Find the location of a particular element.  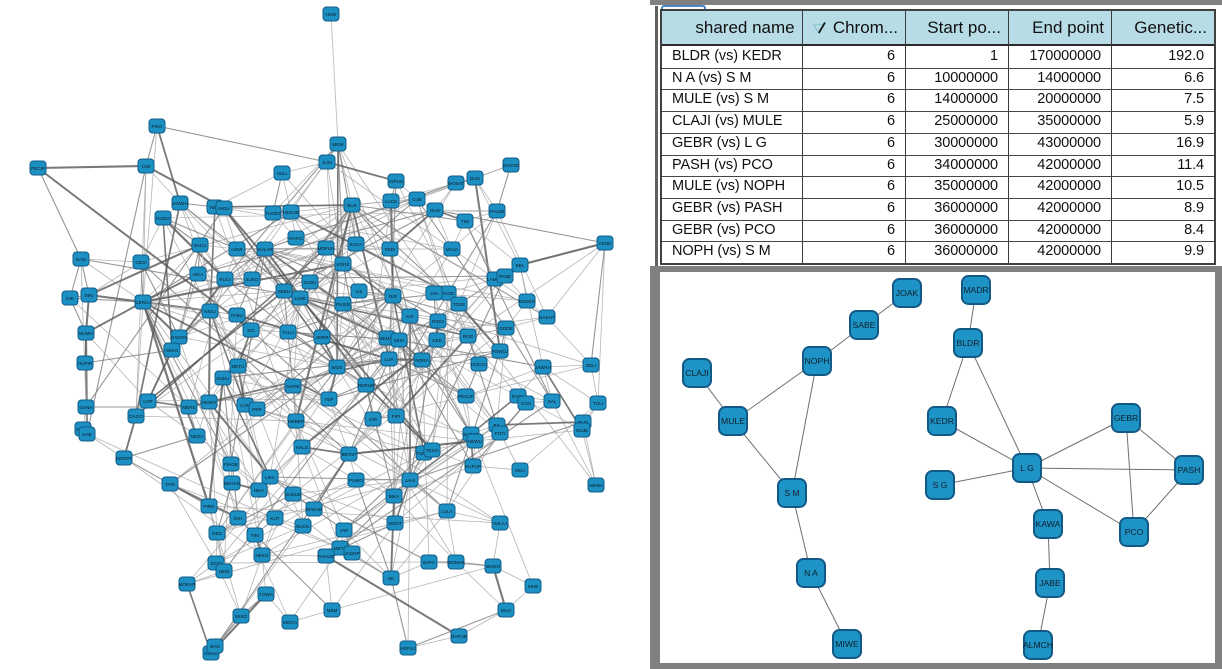

svg-text: TUGES is located at coordinates (273, 213).